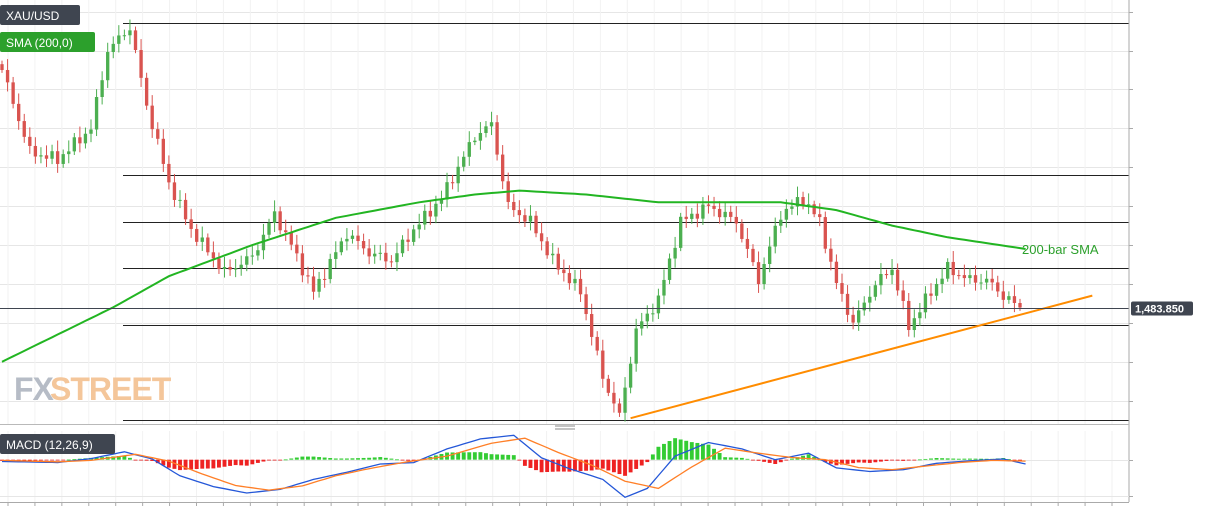 This screenshot has height=531, width=1207. Describe the element at coordinates (565, 427) in the screenshot. I see `panel-resize-handle` at that location.